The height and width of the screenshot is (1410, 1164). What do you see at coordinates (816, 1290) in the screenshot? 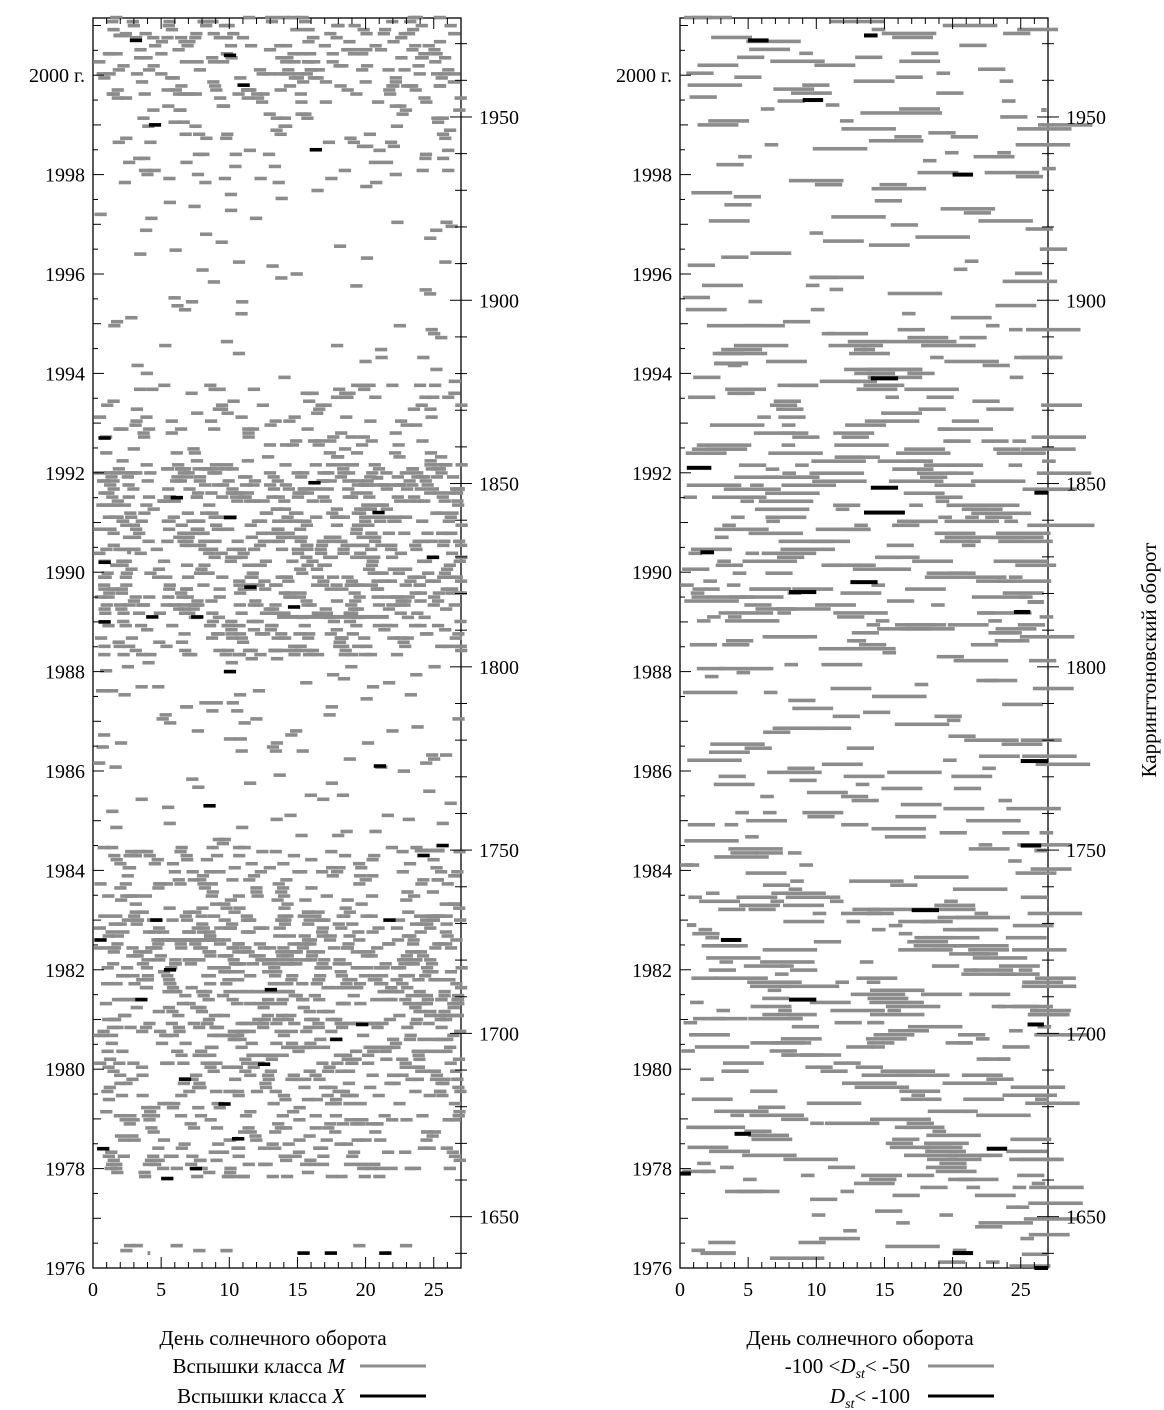
I see `x-tick-label: 10` at bounding box center [816, 1290].